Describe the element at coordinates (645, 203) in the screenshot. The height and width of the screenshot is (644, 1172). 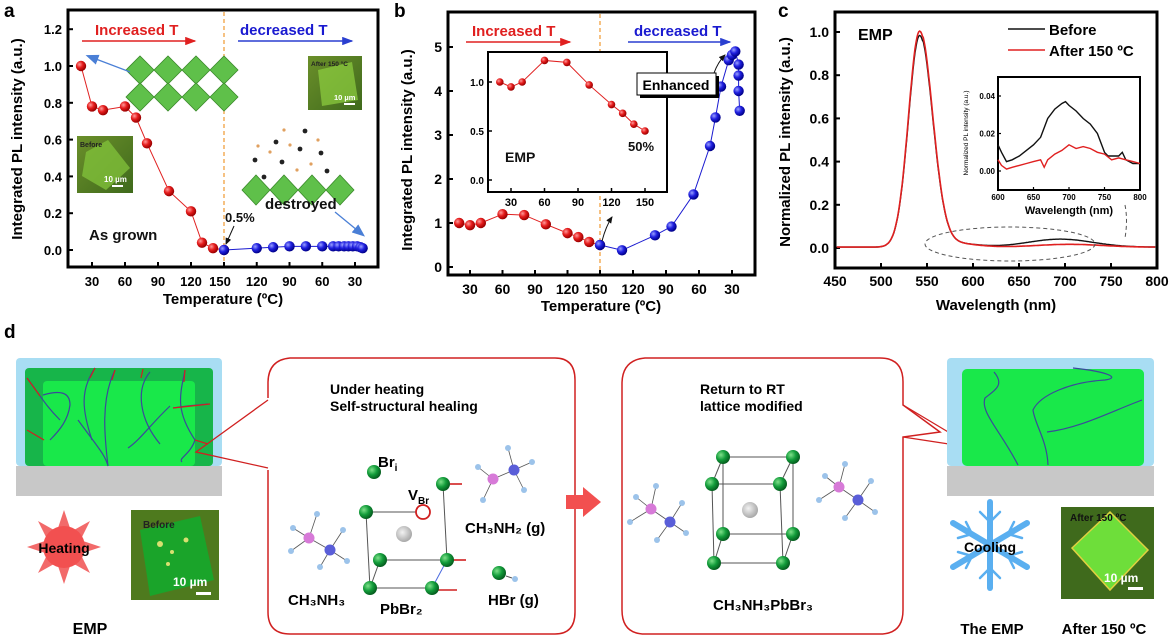
I see `inset-x-tick-label: 150` at that location.